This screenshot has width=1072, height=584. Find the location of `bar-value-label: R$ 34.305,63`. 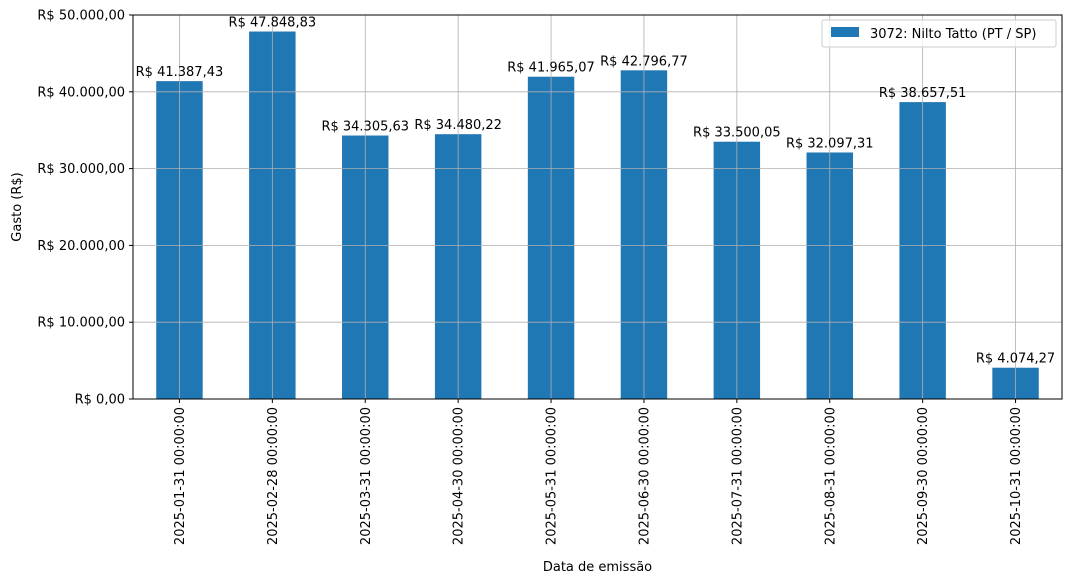

bar-value-label: R$ 34.305,63 is located at coordinates (365, 127).